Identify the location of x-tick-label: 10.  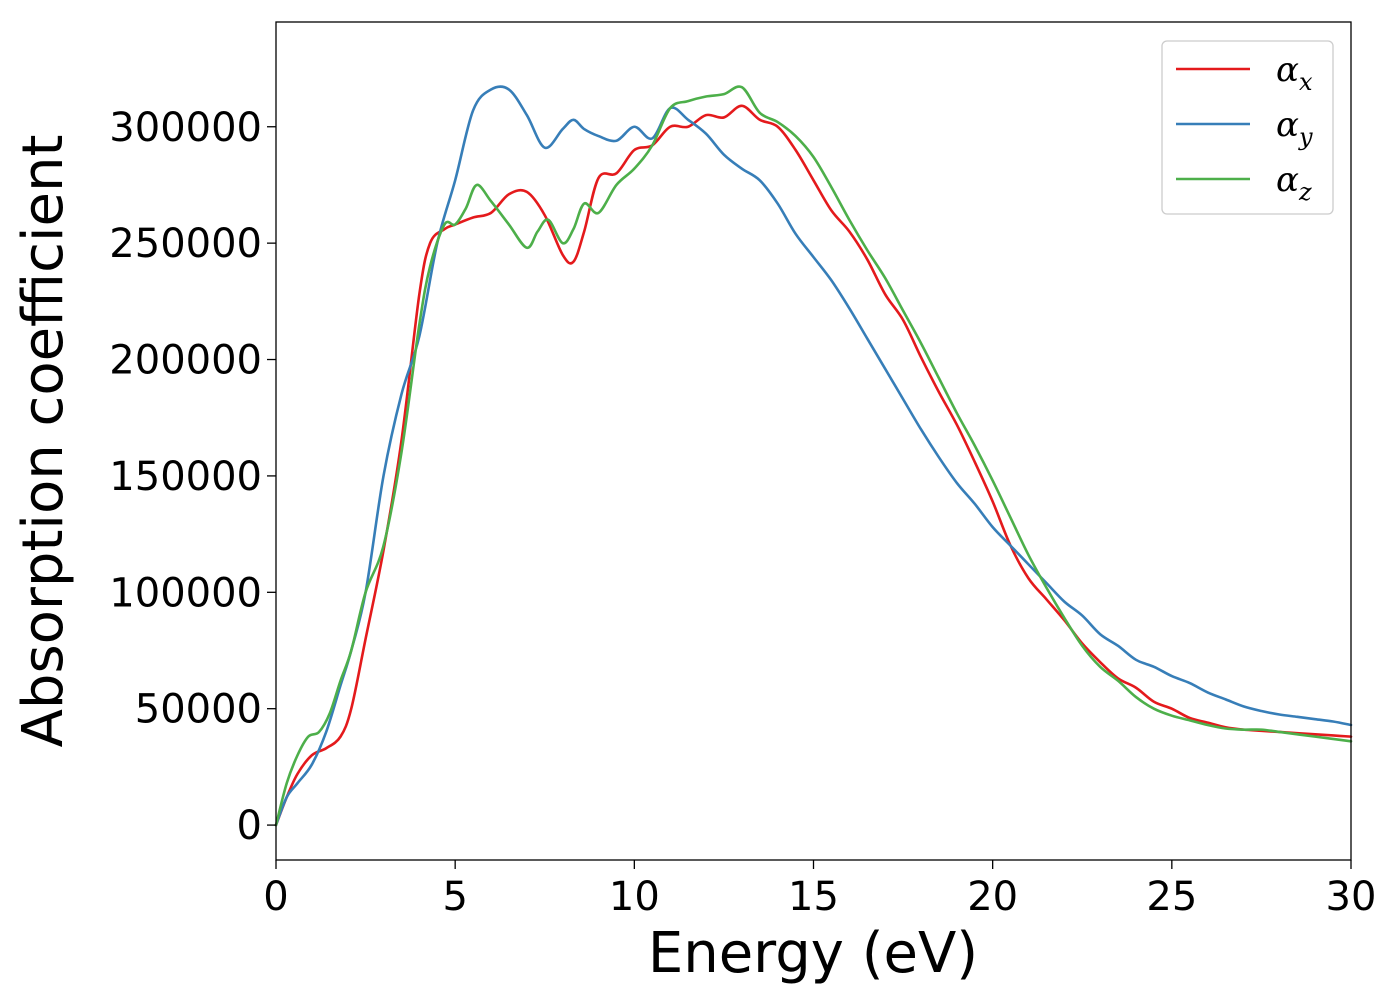
(634, 897).